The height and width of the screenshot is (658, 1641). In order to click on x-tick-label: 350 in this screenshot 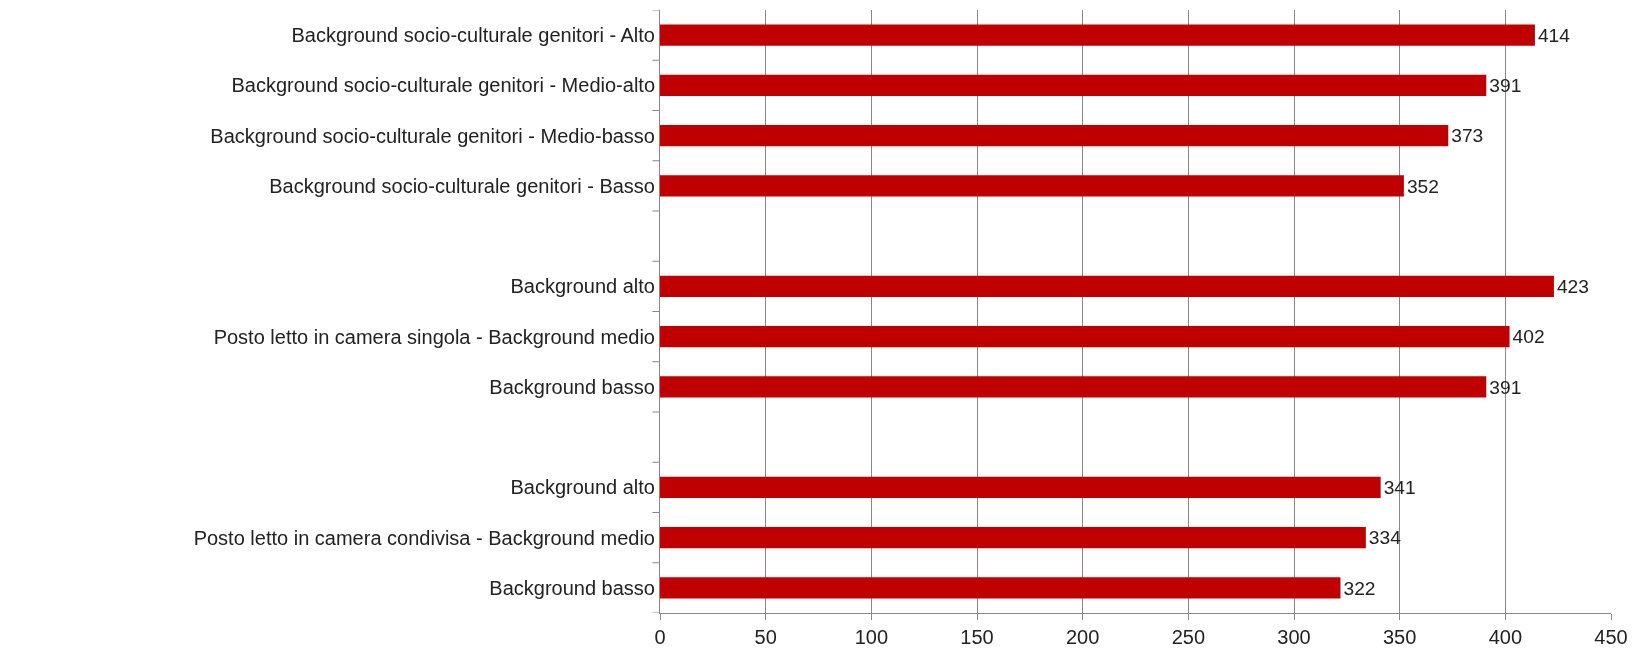, I will do `click(1399, 637)`.